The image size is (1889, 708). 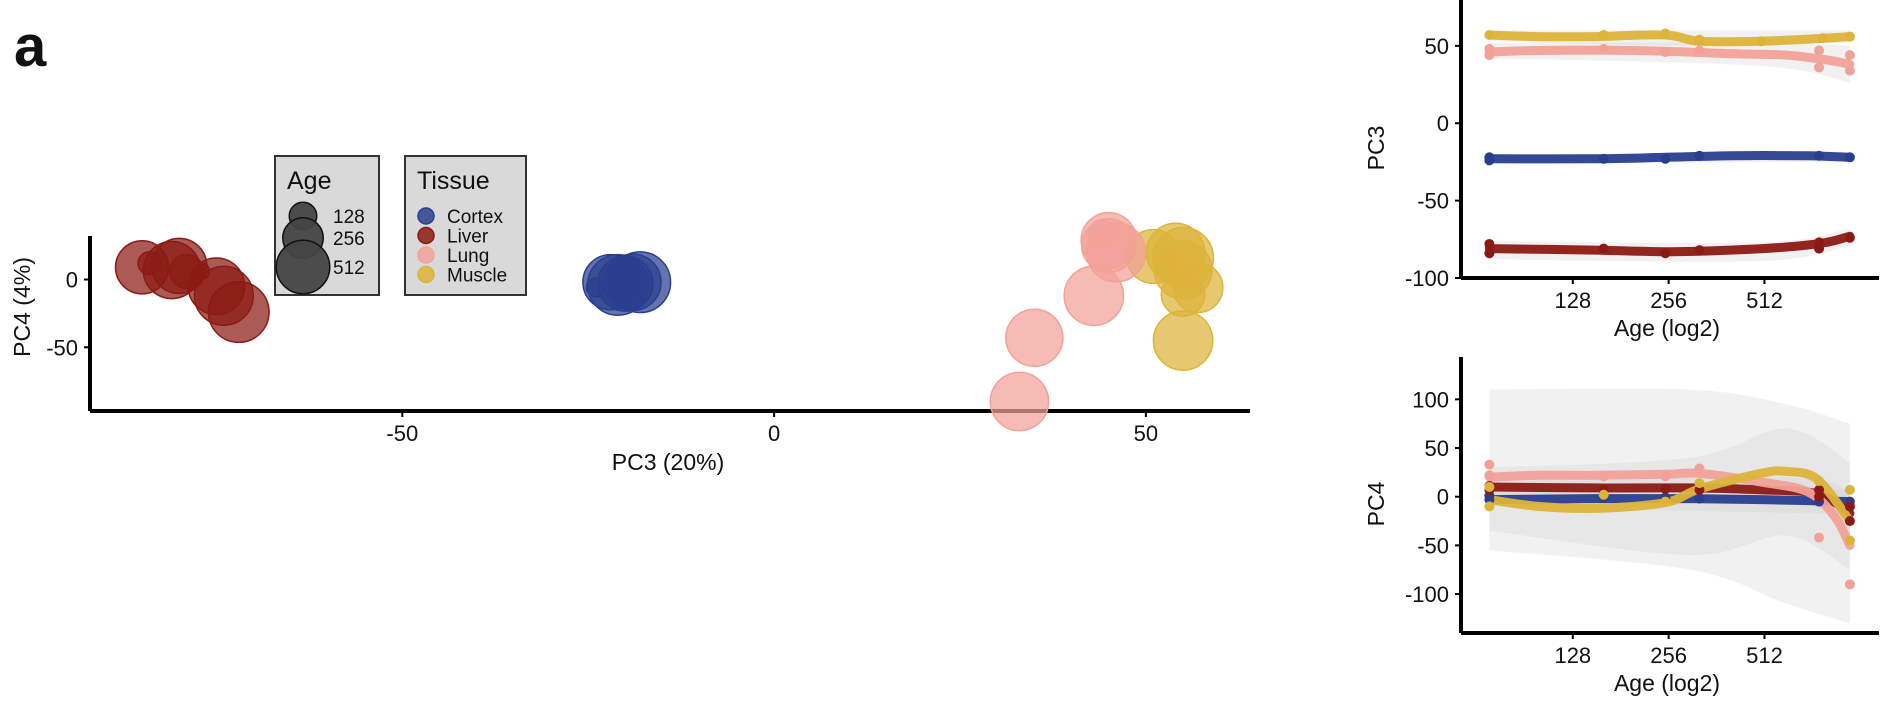 I want to click on legend-tissue-swatch-muscle, so click(x=426, y=274).